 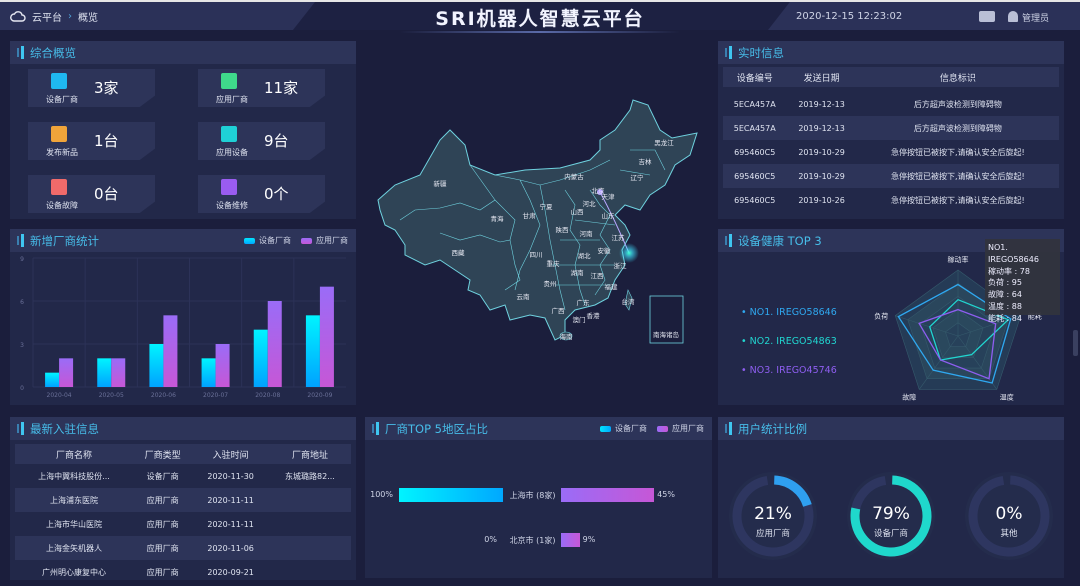 I want to click on province-borders, so click(x=532, y=230).